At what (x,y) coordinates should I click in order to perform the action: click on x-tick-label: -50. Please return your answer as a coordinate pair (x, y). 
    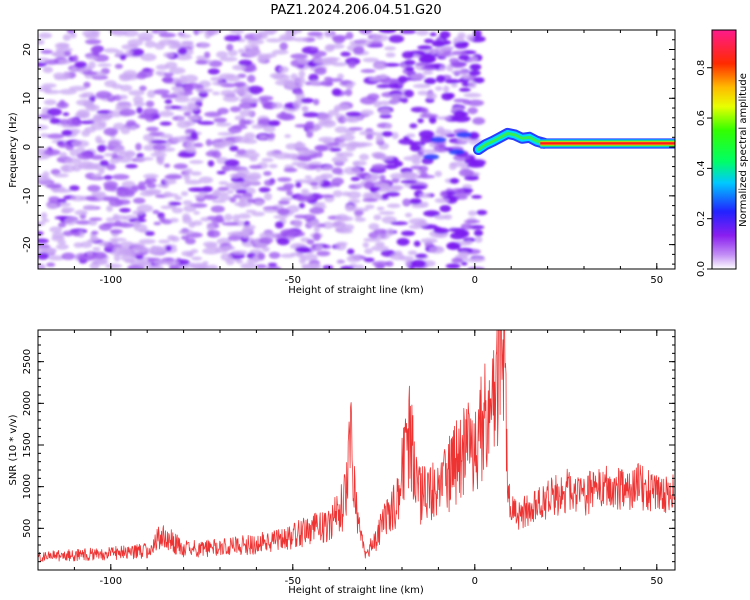
    Looking at the image, I should click on (293, 280).